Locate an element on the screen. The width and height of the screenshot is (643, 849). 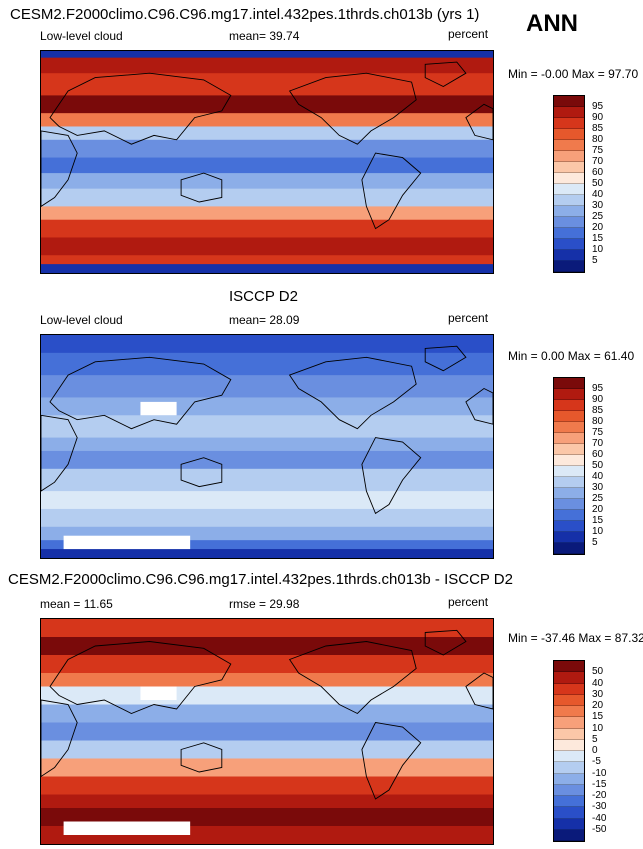
mean-label: mean = 11.65 is located at coordinates (76, 604).